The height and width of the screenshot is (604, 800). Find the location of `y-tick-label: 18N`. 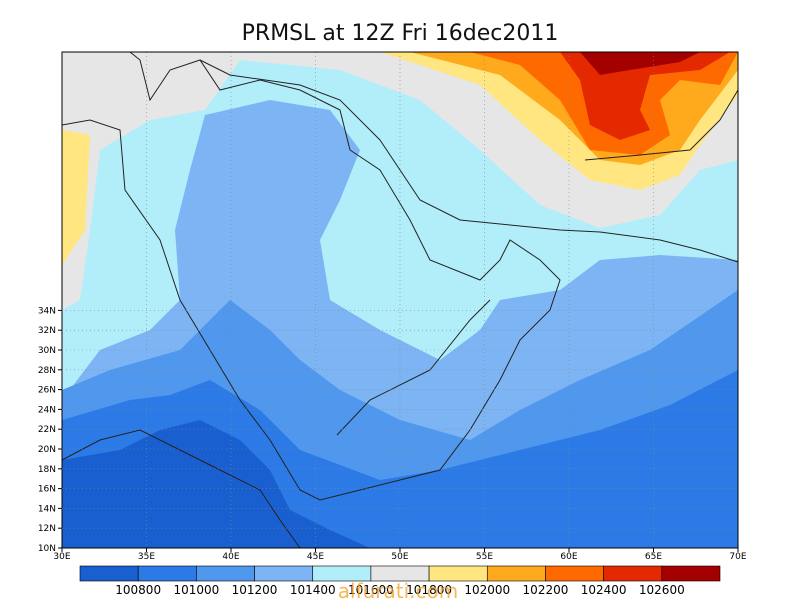

y-tick-label: 18N is located at coordinates (47, 470).